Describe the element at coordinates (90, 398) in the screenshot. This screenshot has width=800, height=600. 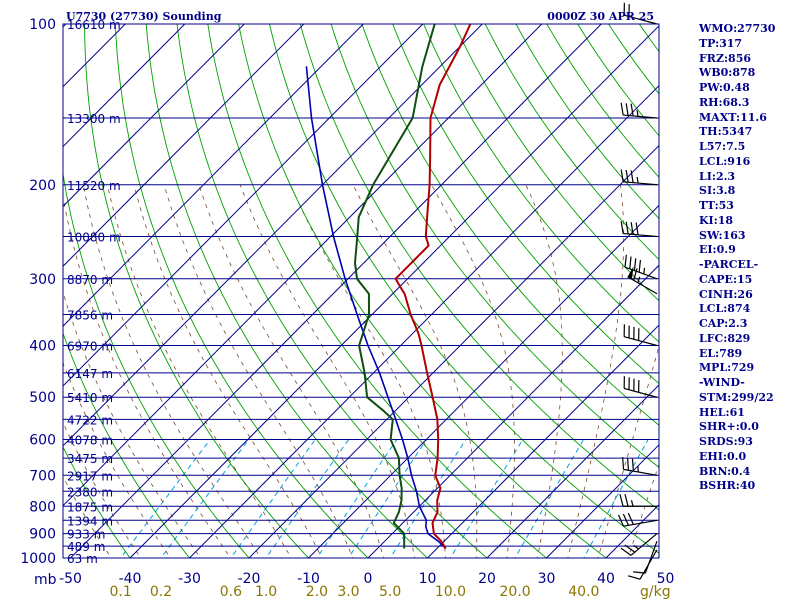
I see `height-level-label: 5410 m` at that location.